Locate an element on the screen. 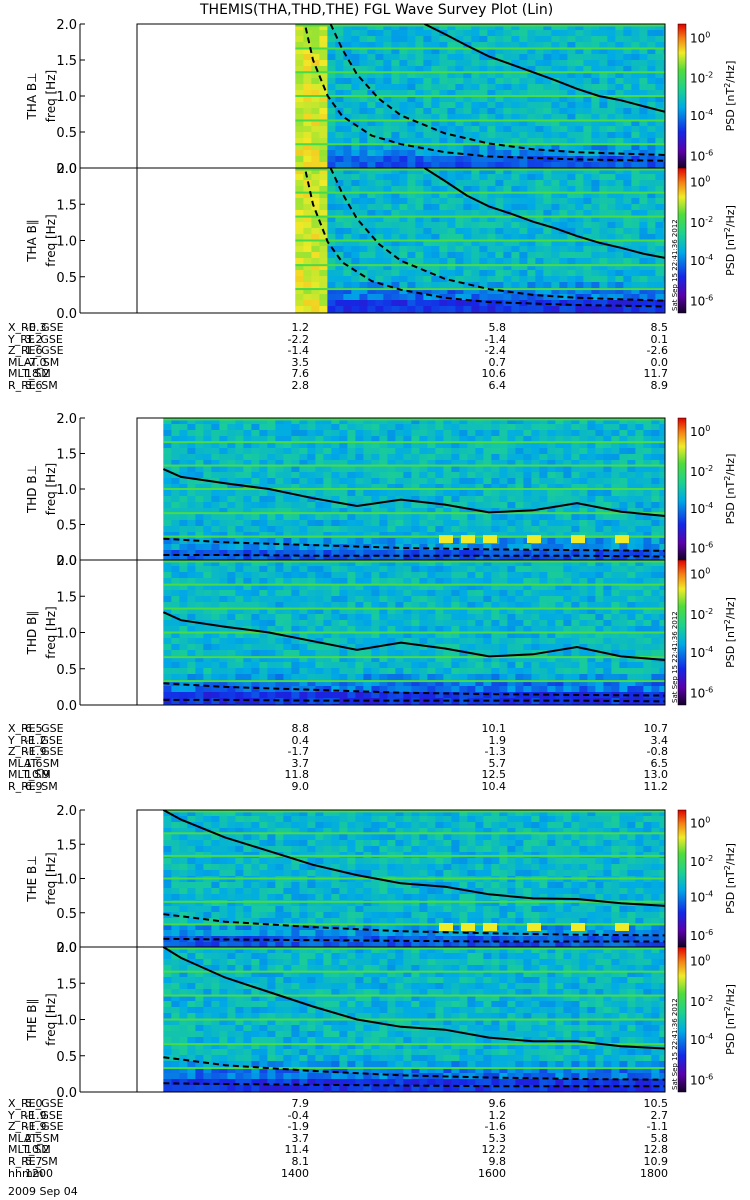  ephemeris-value: -1.4 is located at coordinates (495, 339).